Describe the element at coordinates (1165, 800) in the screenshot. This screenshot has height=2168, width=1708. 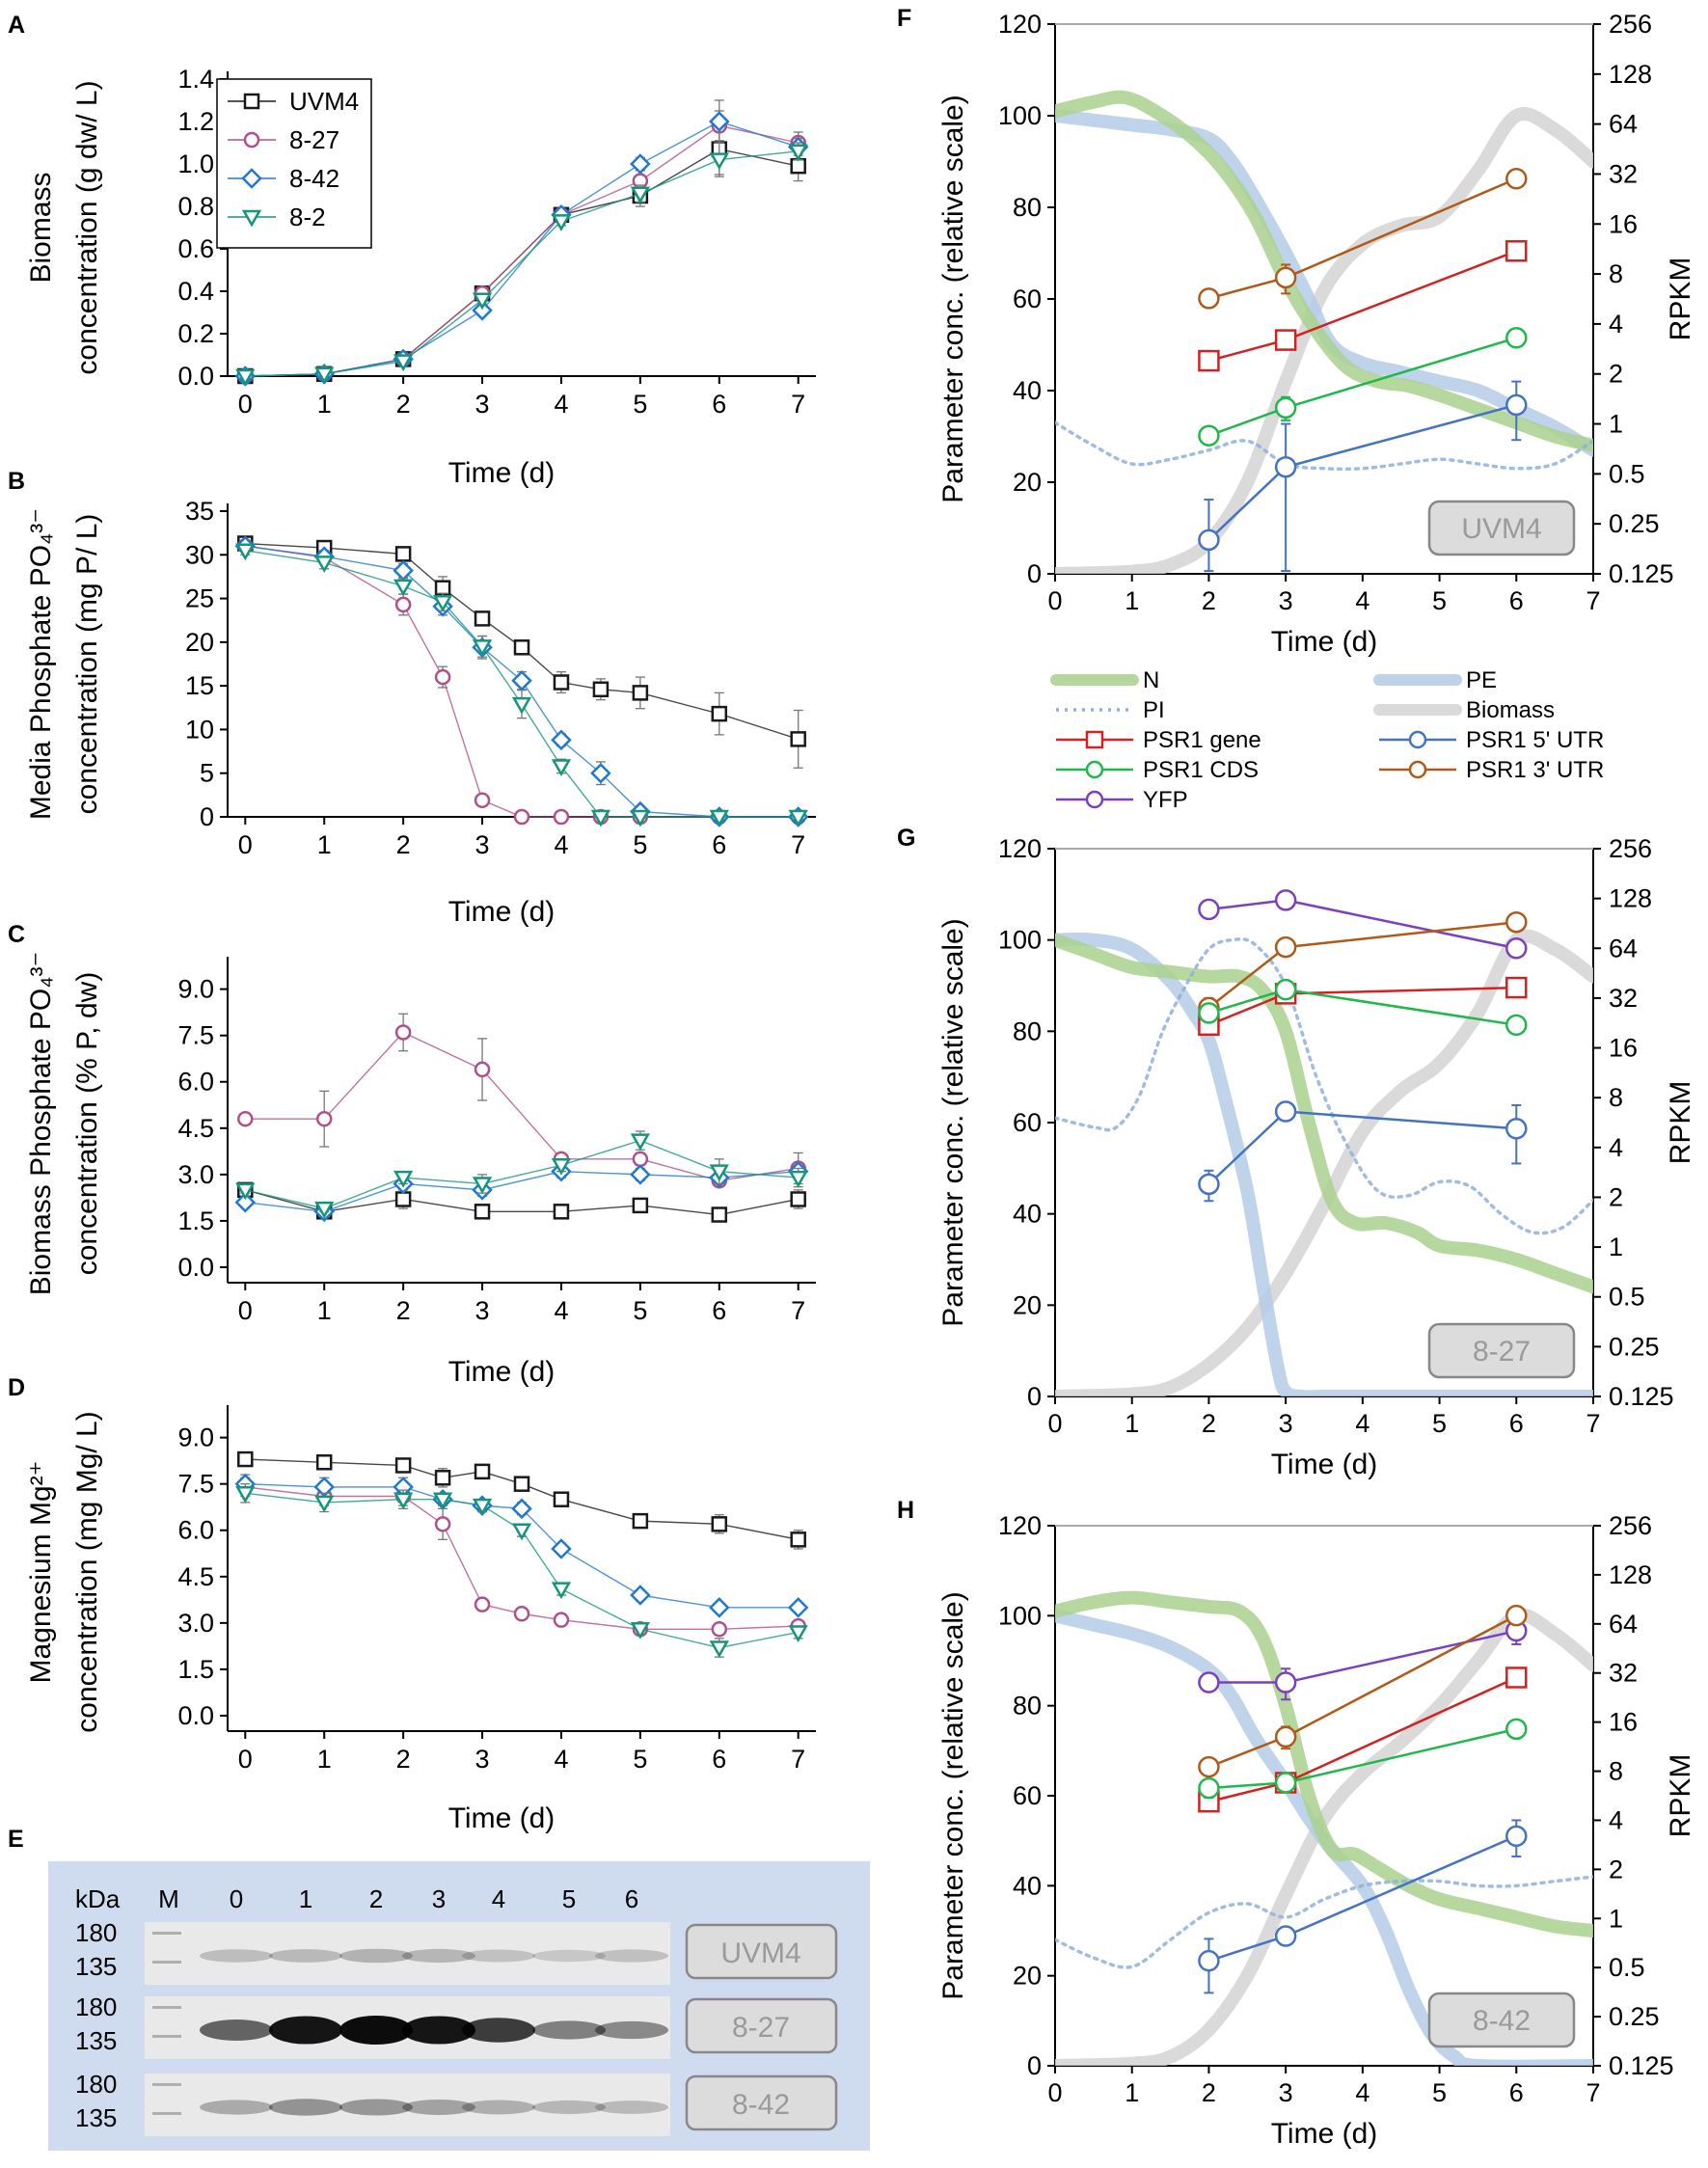
I see `legend-label: YFP` at that location.